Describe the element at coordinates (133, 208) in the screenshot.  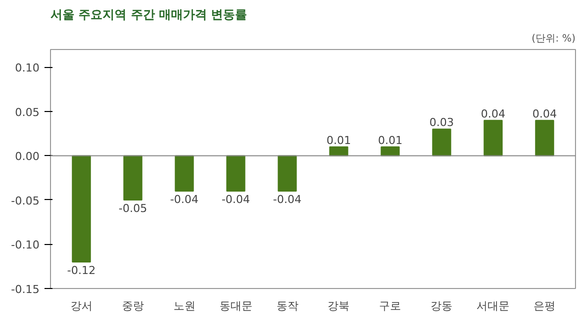
I see `data-label: -0.05` at that location.